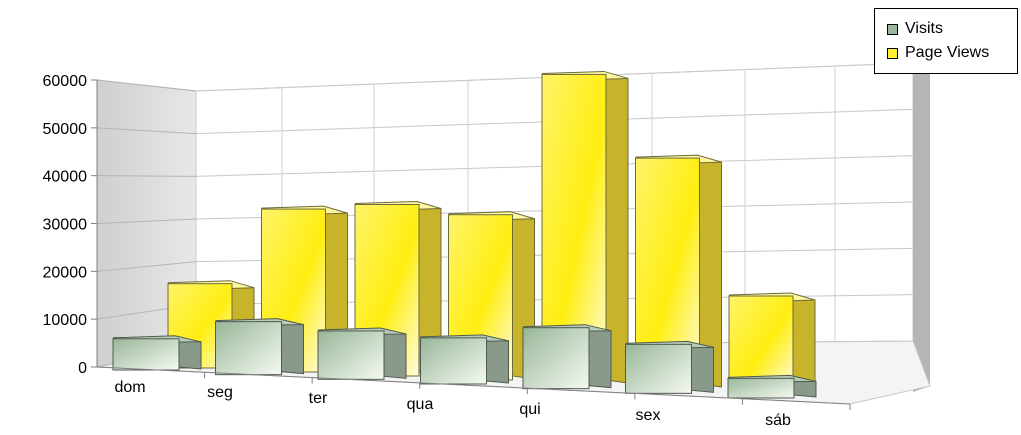 The image size is (1021, 435). I want to click on y-tick-label-4: 40000, so click(65, 177).